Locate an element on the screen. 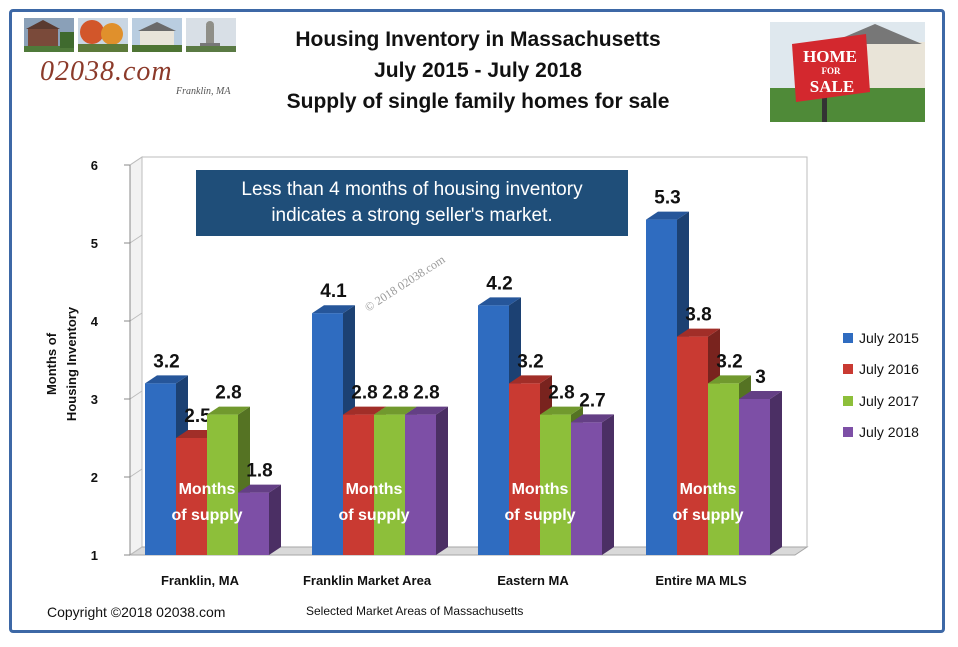 The image size is (958, 647). title-line-1: Housing Inventory in Massachusetts is located at coordinates (478, 39).